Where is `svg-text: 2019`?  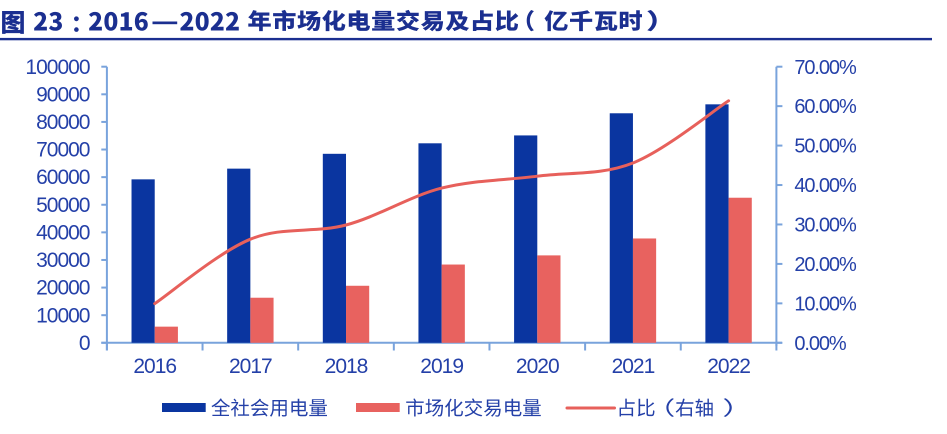
svg-text: 2019 is located at coordinates (441, 366).